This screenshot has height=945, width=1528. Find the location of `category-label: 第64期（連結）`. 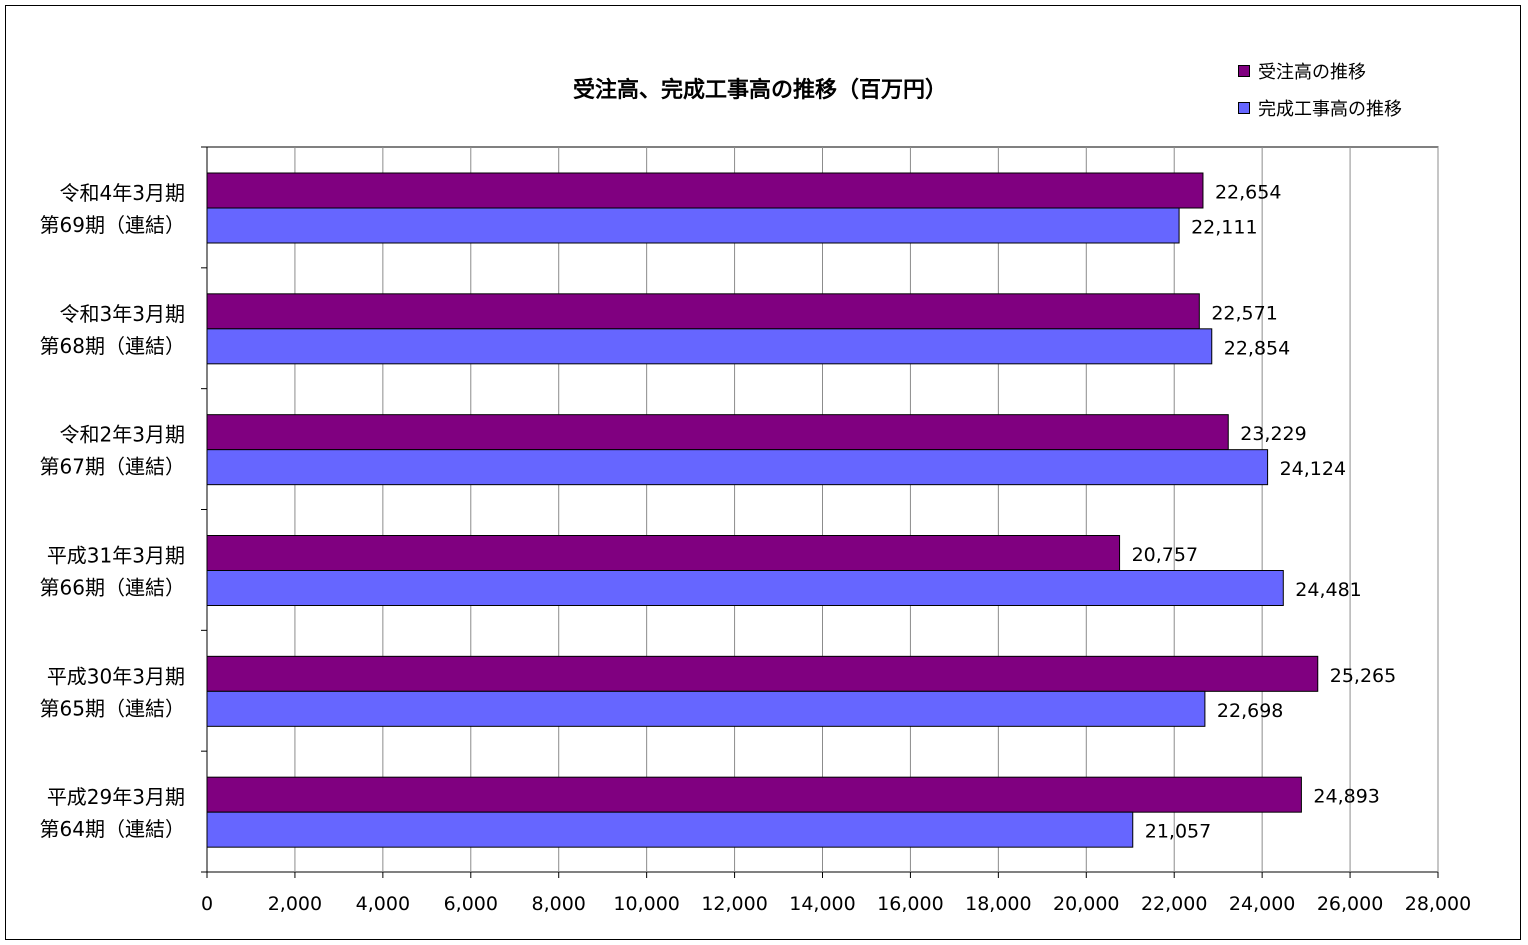

category-label: 第64期（連結） is located at coordinates (112, 829).